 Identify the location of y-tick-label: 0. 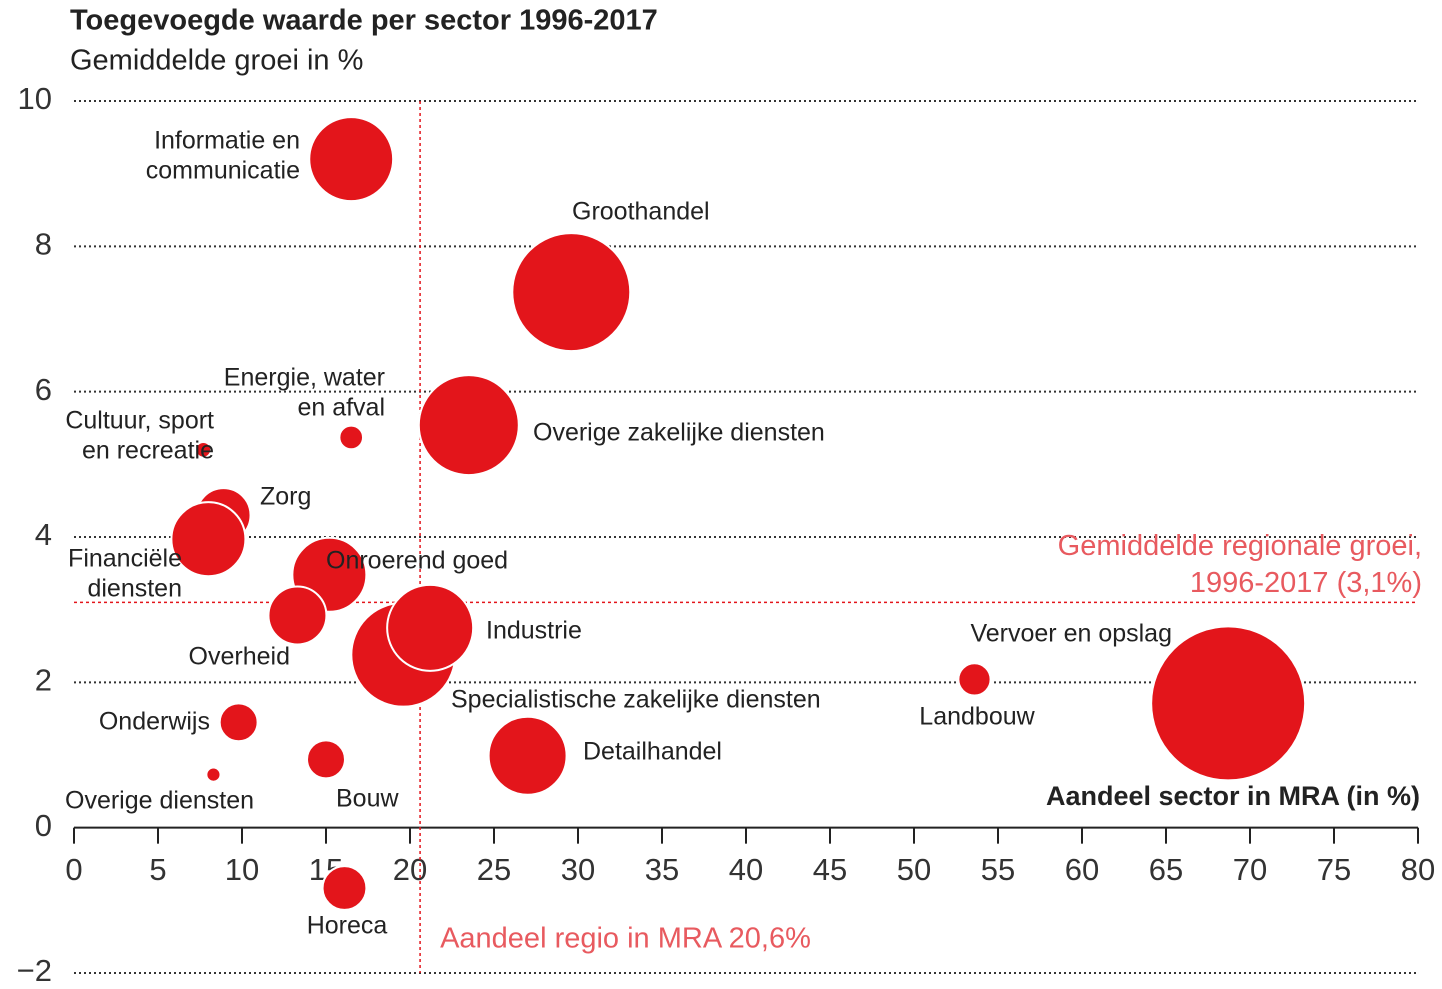
(43, 825).